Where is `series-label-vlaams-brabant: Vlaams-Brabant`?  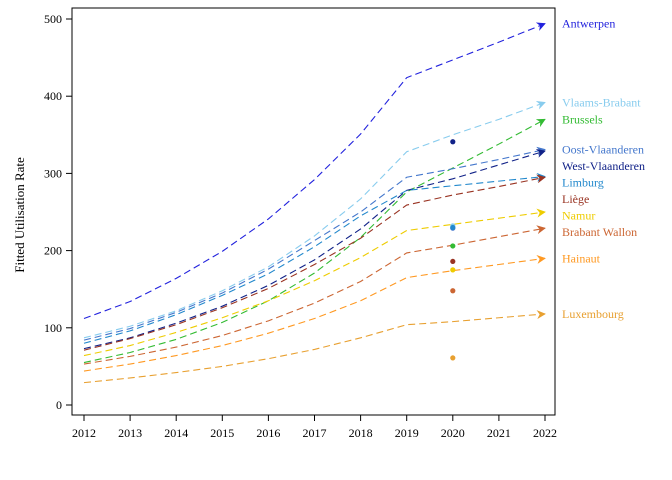 series-label-vlaams-brabant: Vlaams-Brabant is located at coordinates (601, 102).